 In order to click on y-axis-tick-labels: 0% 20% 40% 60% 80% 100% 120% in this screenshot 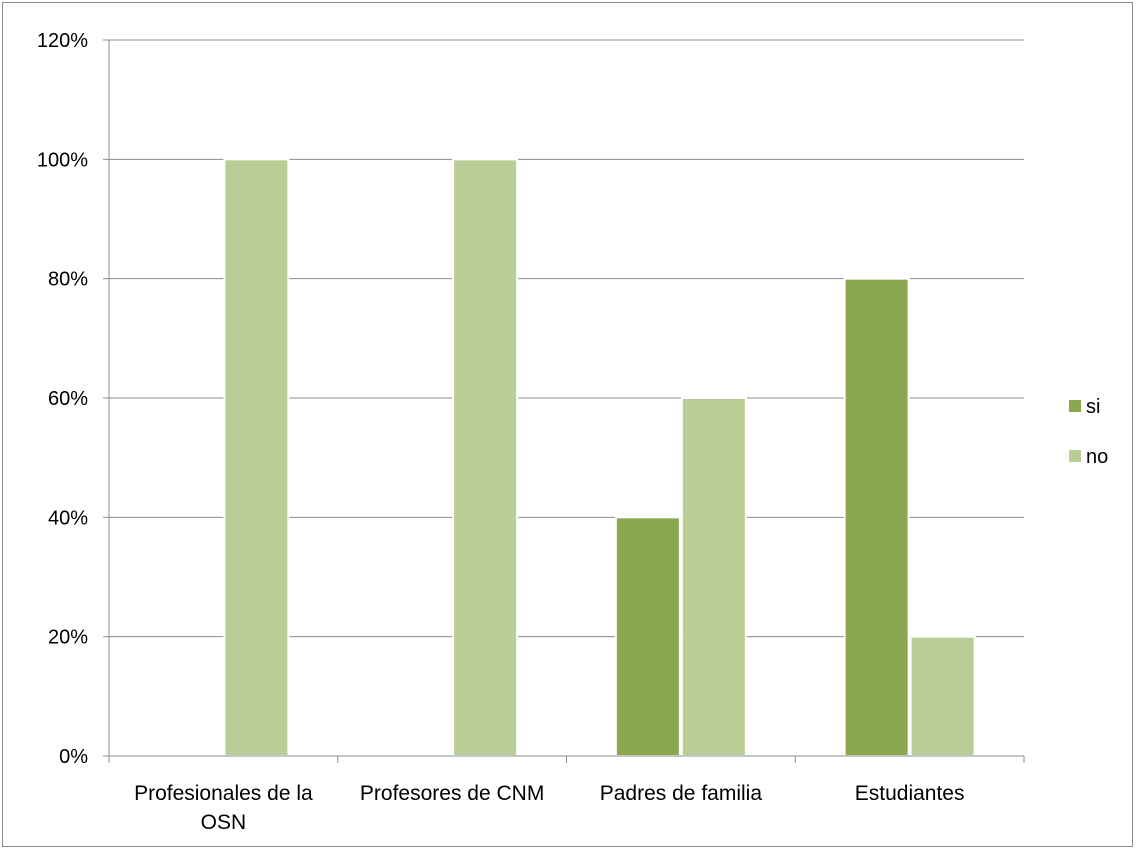, I will do `click(62, 399)`.